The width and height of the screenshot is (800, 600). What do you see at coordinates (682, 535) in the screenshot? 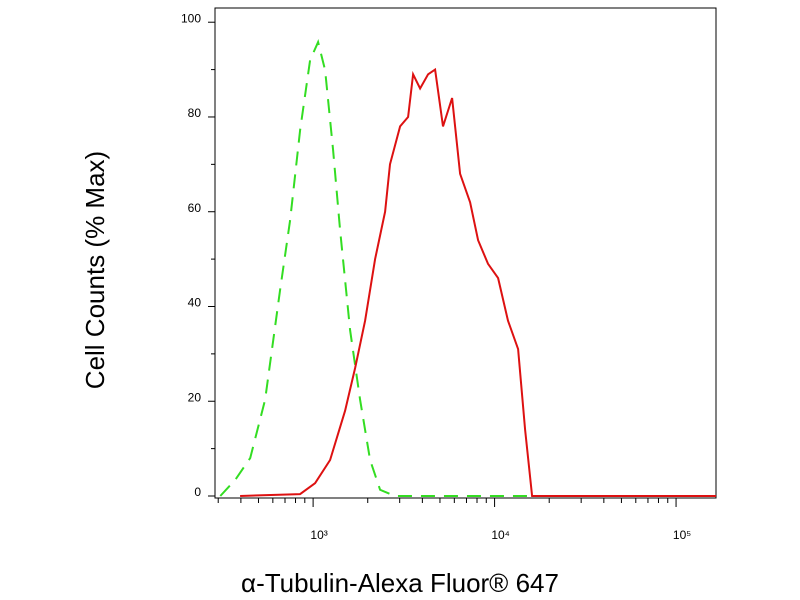
I see `x-tick-label: 10⁵` at bounding box center [682, 535].